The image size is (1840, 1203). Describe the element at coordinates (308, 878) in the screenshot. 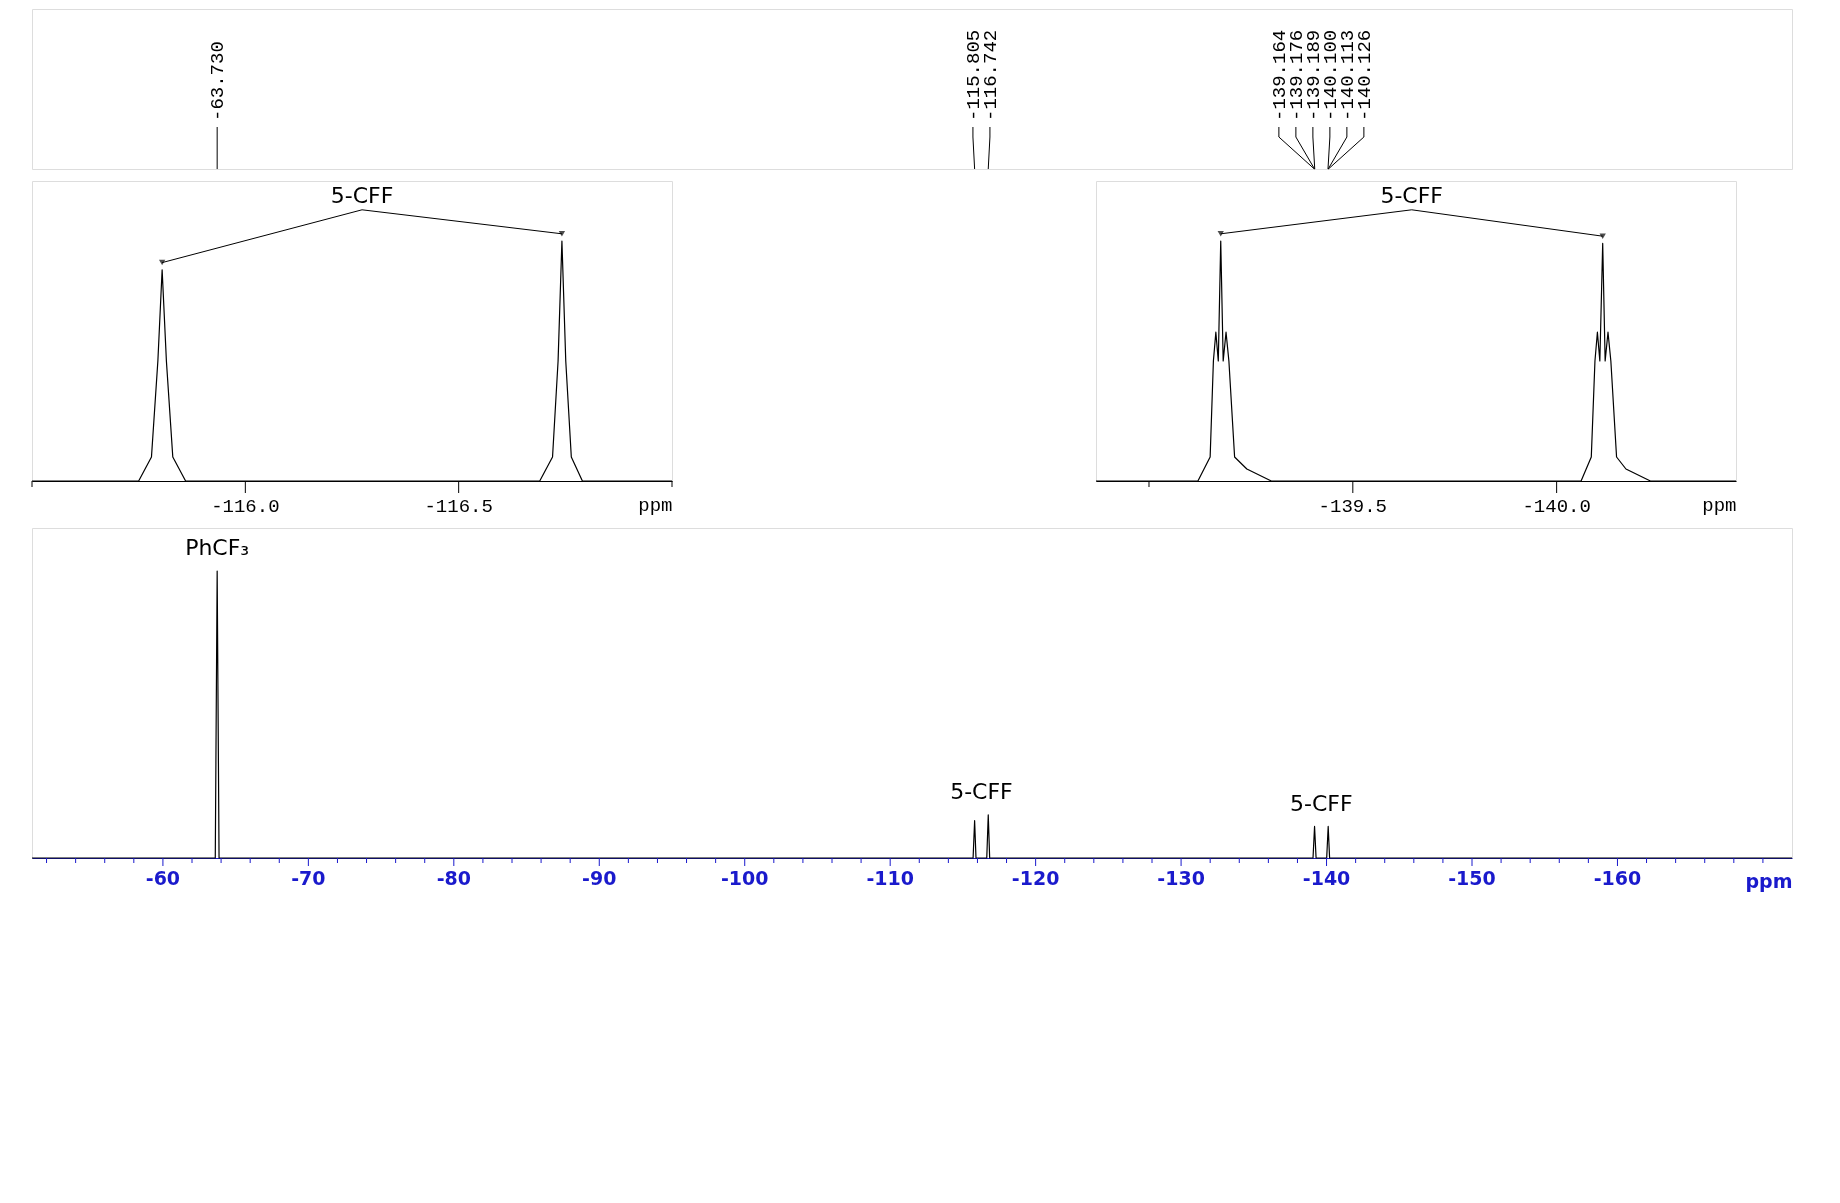

I see `x-tick-label: -70` at that location.